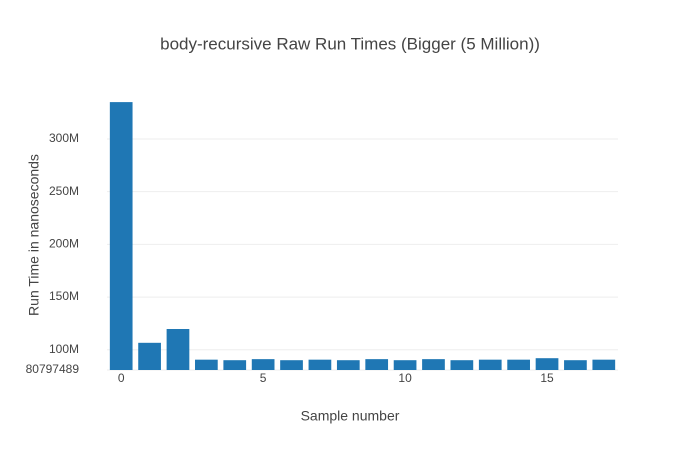  What do you see at coordinates (64, 349) in the screenshot?
I see `y-tick-label: 100M` at bounding box center [64, 349].